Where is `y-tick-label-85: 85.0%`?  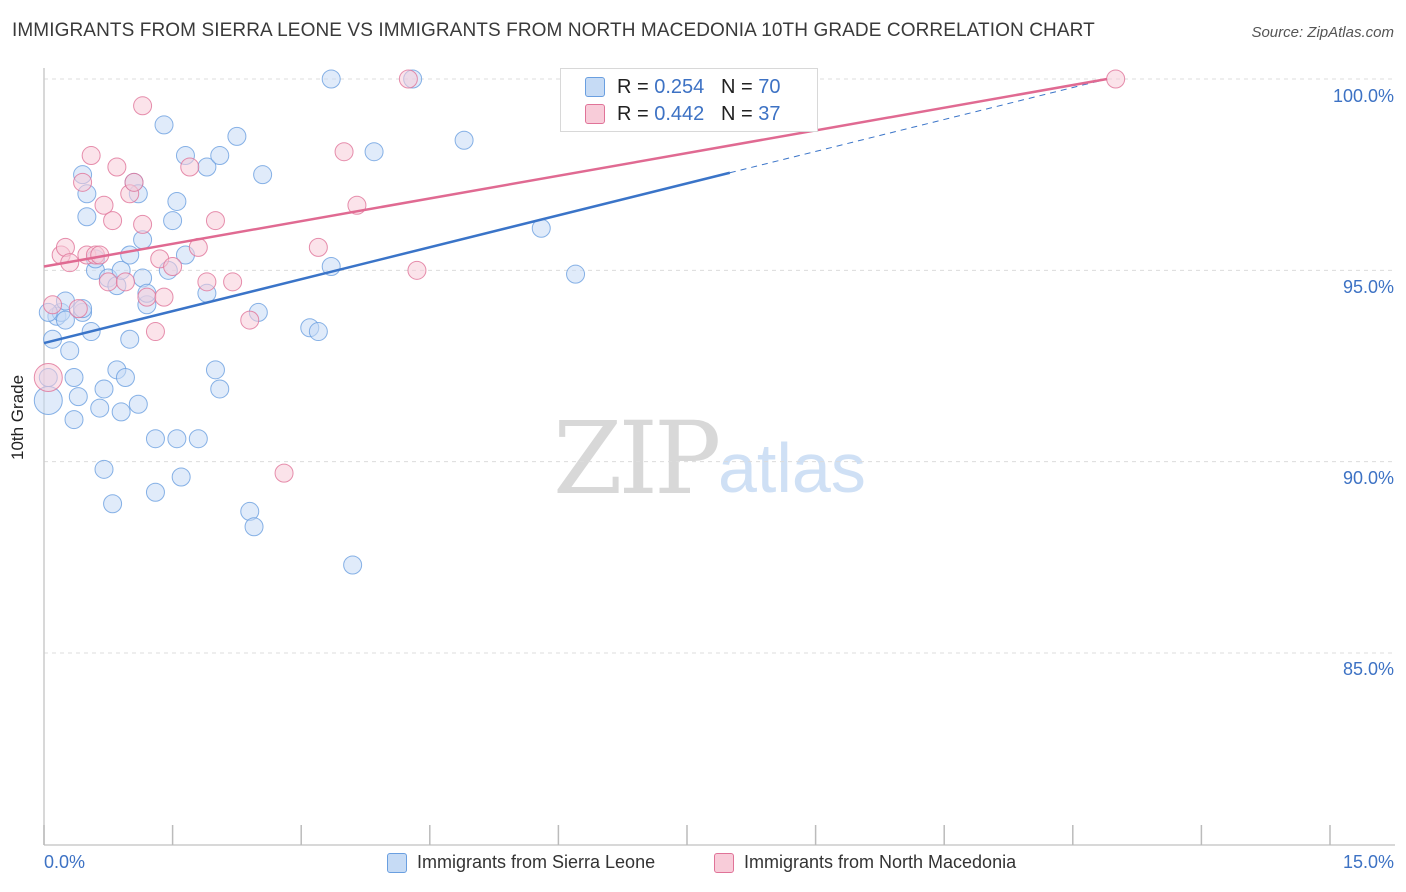 y-tick-label-85: 85.0% is located at coordinates (1368, 669).